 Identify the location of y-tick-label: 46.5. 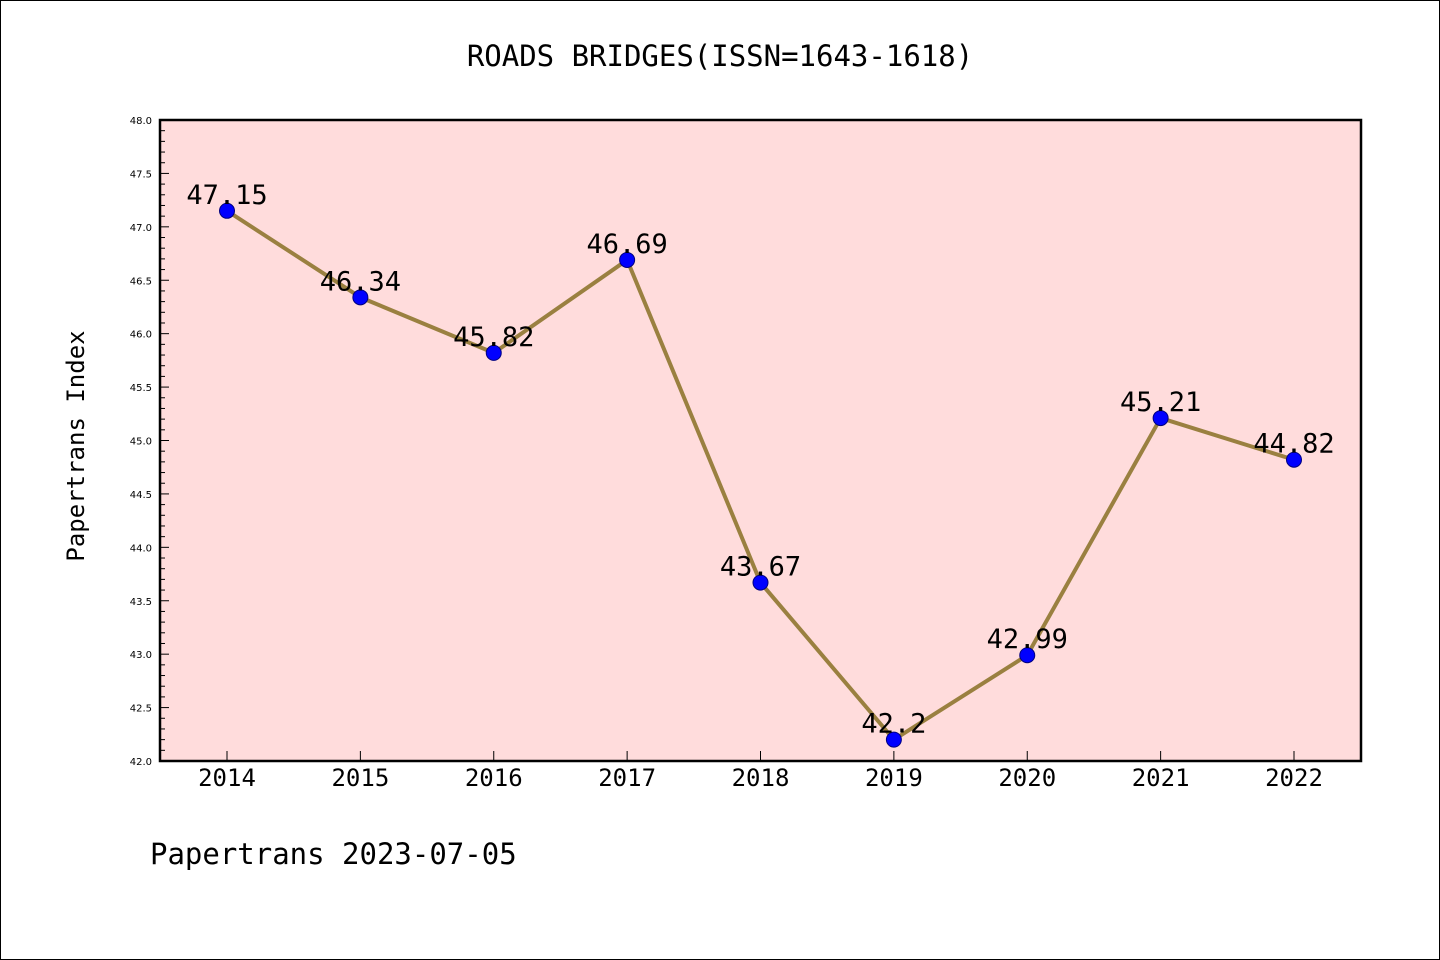
(141, 281).